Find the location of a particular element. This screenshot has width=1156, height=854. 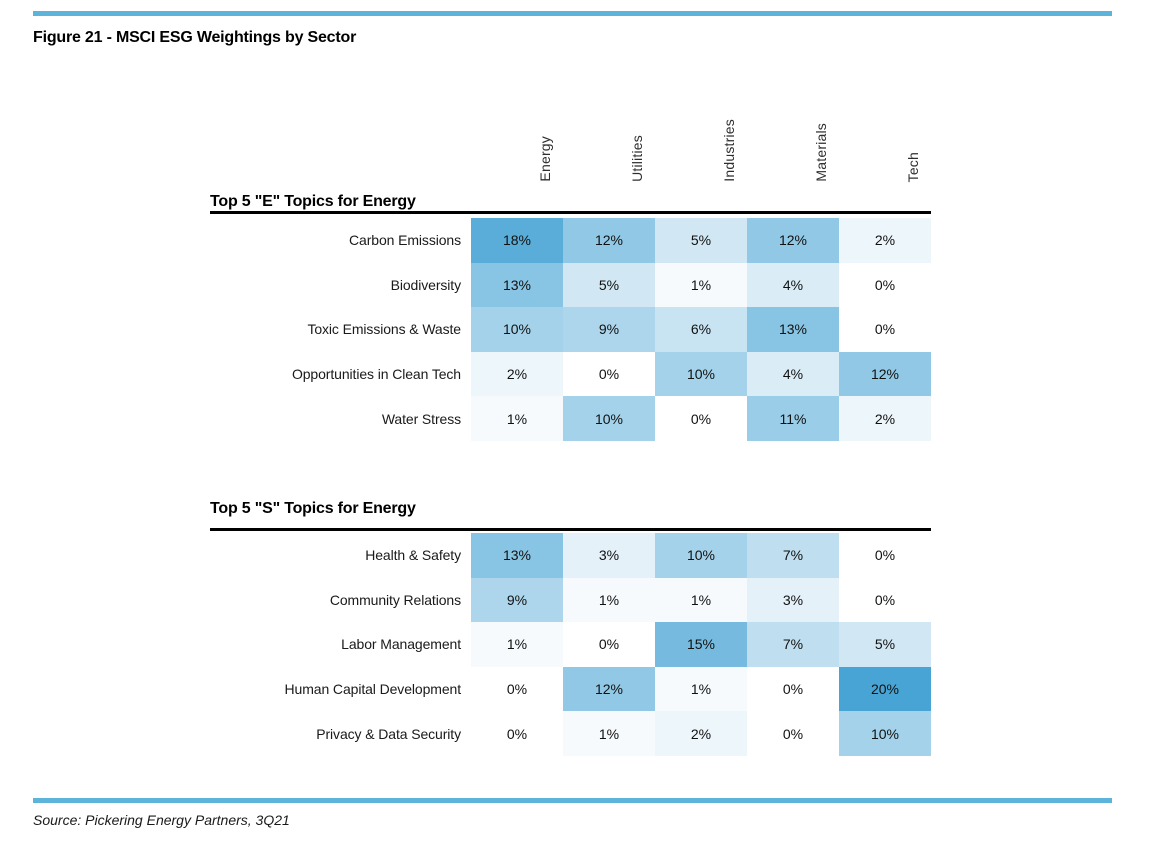

section-title: Top 5 "E" Topics for Energy is located at coordinates (313, 201).